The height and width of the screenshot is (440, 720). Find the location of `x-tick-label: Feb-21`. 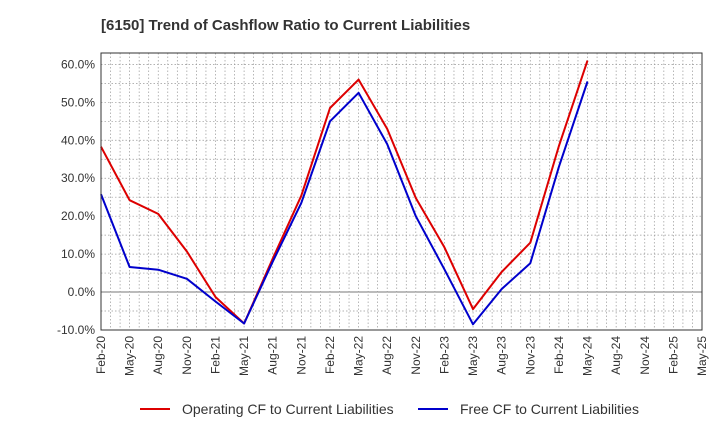

x-tick-label: Feb-21 is located at coordinates (215, 355).